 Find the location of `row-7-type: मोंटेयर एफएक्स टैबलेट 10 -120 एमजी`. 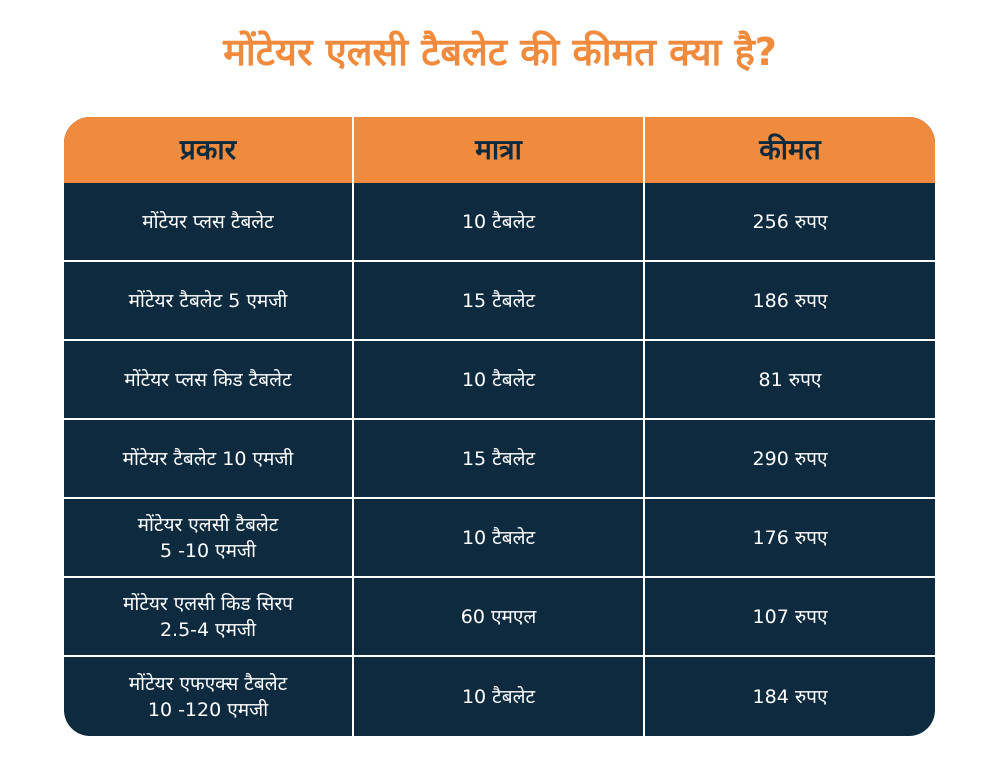

row-7-type: मोंटेयर एफएक्स टैबलेट 10 -120 एमजी is located at coordinates (209, 696).